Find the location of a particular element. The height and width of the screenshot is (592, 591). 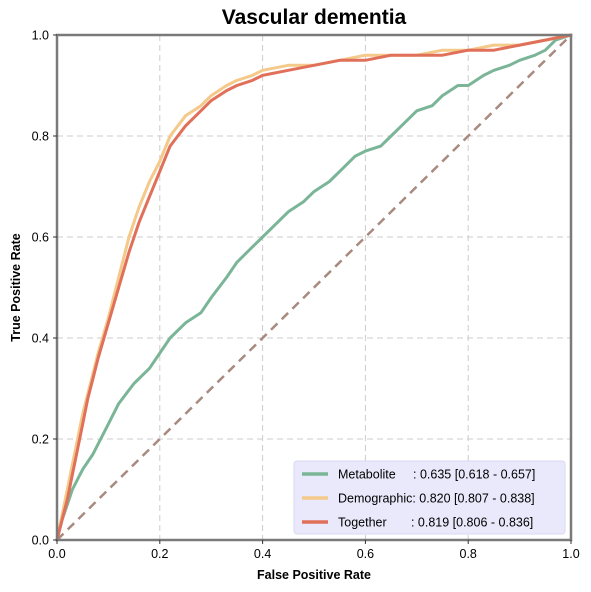

y-tick-label: 0.8 is located at coordinates (40, 137).